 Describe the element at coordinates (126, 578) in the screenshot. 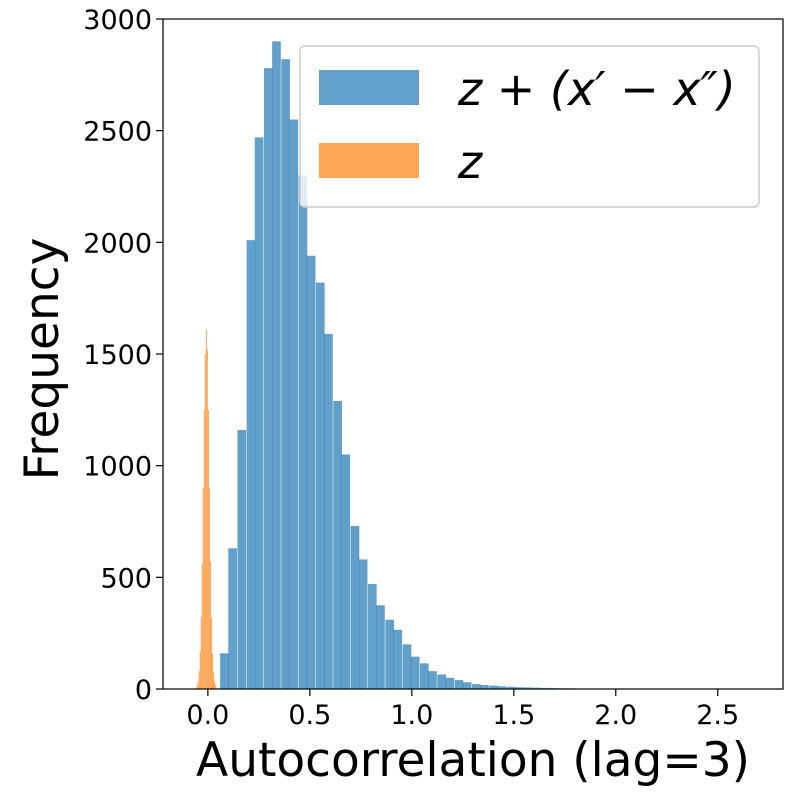

I see `y-tick-label: 500` at that location.